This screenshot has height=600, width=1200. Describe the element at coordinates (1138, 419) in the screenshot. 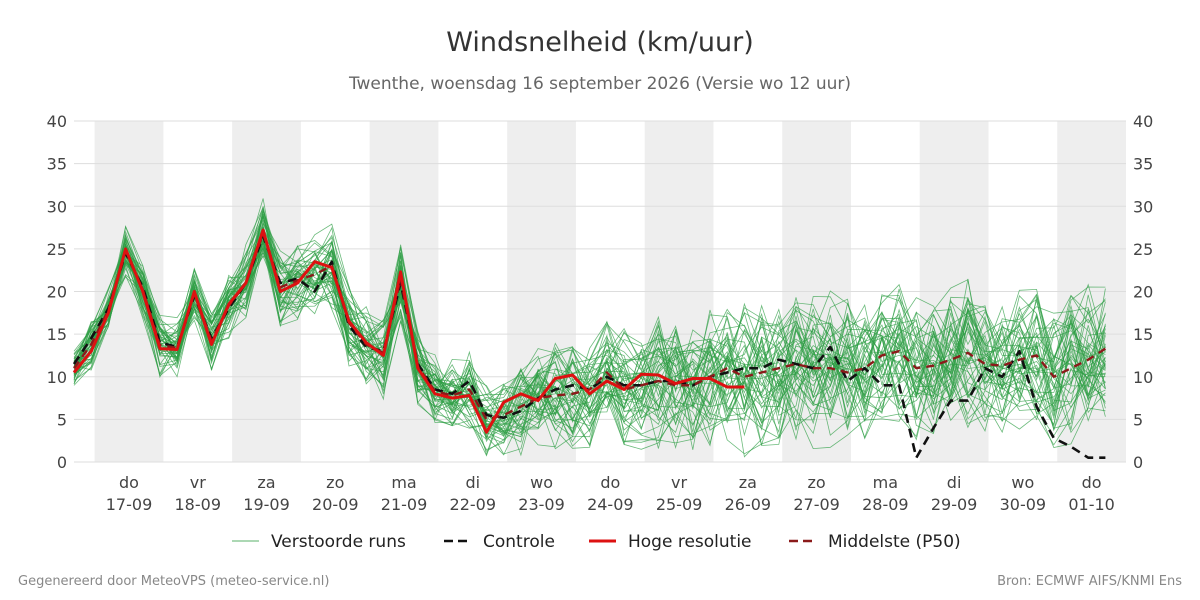

I see `y-tick-right-5: 5` at that location.